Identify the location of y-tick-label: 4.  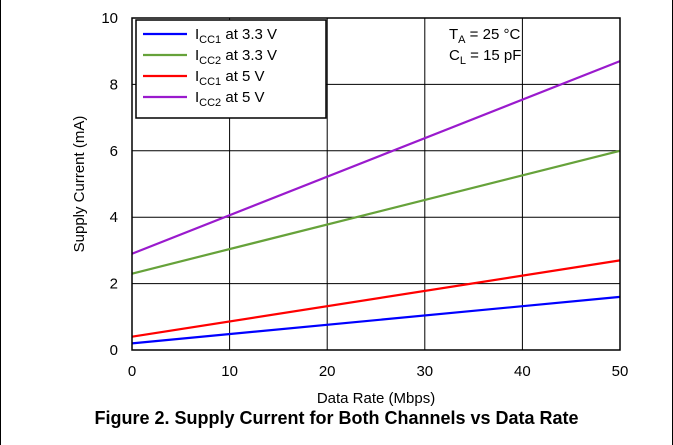
(114, 217).